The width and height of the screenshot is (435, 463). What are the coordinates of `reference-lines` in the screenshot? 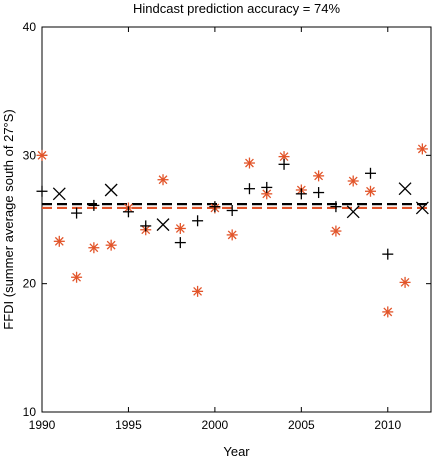 It's located at (236, 206).